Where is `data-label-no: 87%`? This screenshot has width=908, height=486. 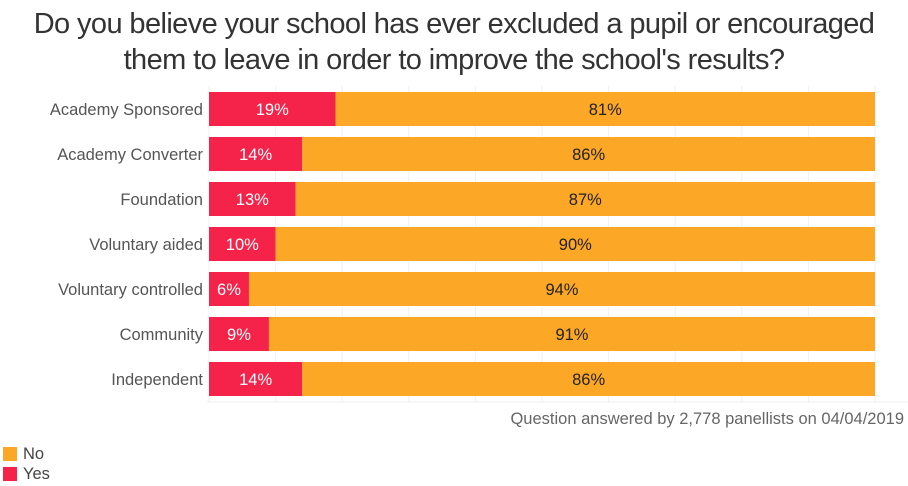
data-label-no: 87% is located at coordinates (585, 200).